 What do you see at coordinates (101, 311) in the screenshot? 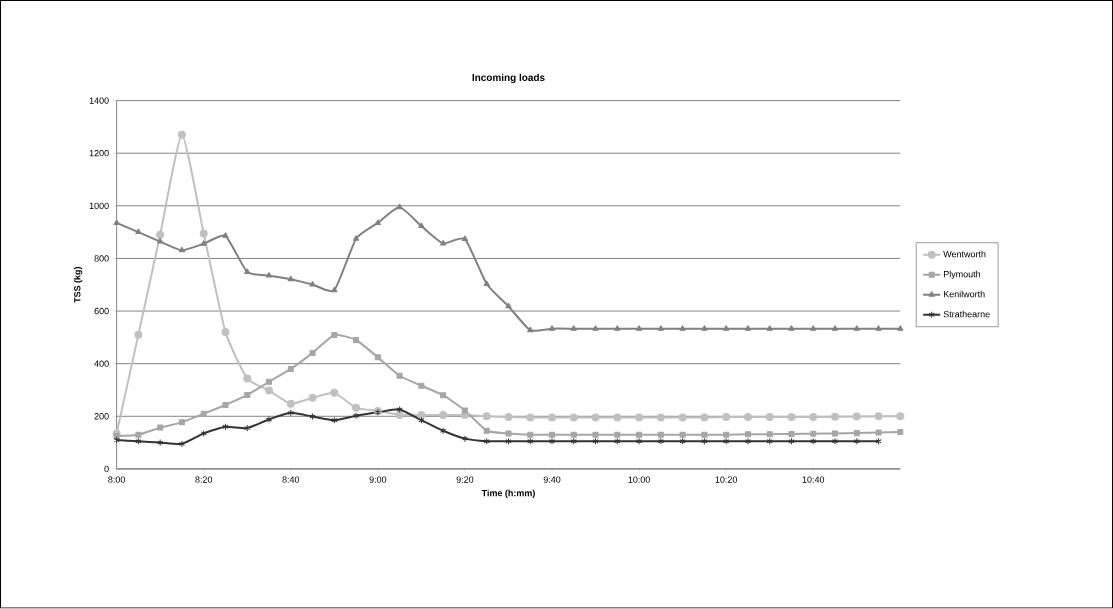
I see `y-tick-label: 600` at bounding box center [101, 311].